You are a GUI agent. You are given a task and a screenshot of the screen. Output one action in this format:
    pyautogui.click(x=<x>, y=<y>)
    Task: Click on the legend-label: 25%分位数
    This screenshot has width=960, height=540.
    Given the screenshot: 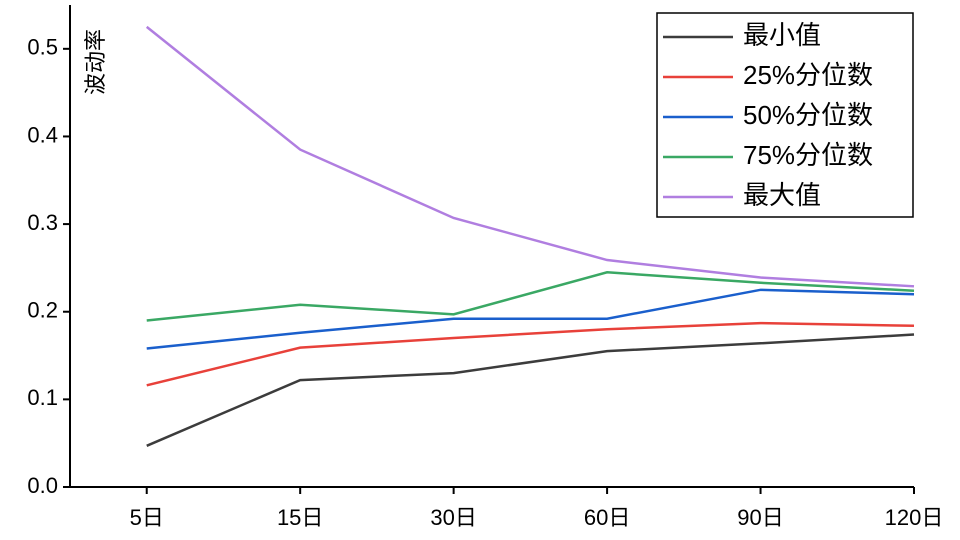 What is the action you would take?
    pyautogui.click(x=808, y=75)
    